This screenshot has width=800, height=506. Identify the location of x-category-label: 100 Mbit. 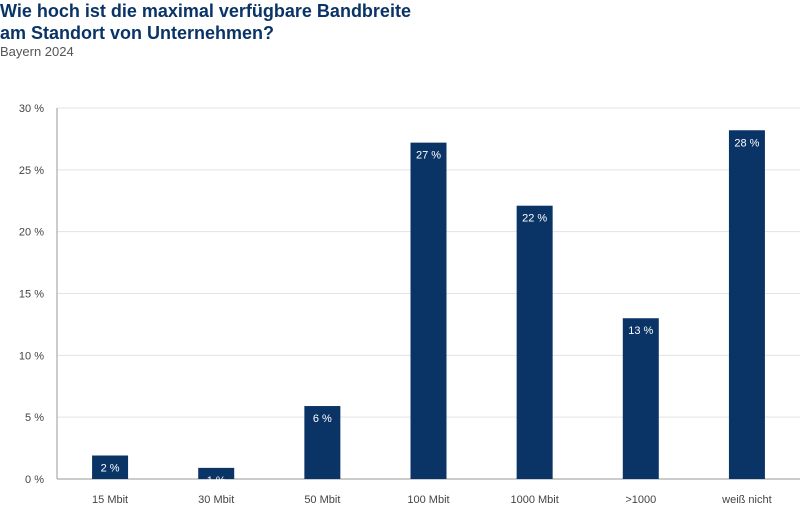
(428, 500).